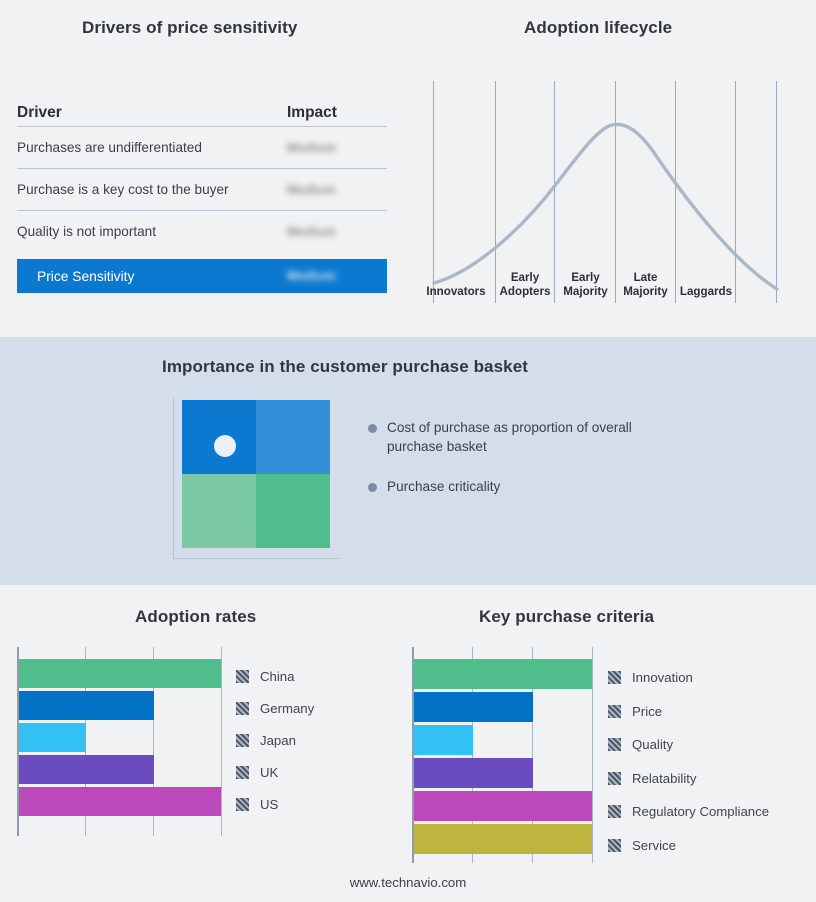 The image size is (816, 902). Describe the element at coordinates (278, 740) in the screenshot. I see `legend-label: Japan` at that location.